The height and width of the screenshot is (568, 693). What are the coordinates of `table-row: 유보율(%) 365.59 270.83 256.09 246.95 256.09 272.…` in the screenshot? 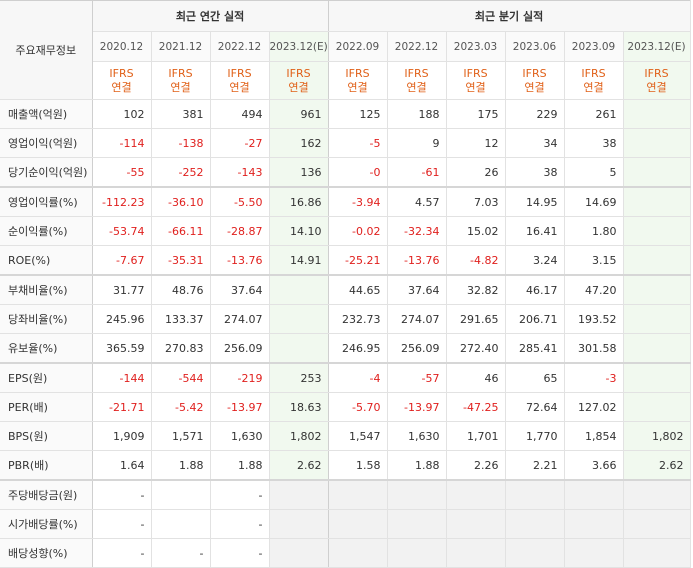 It's located at (345, 348).